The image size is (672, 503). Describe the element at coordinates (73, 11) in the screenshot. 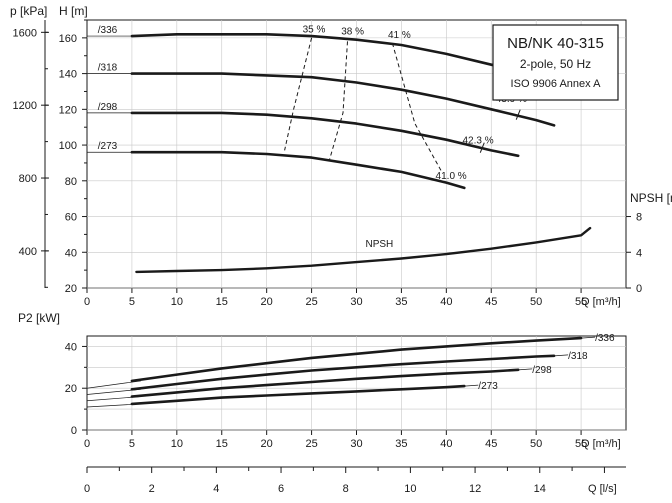

I see `head-axis-label: H [m]` at that location.